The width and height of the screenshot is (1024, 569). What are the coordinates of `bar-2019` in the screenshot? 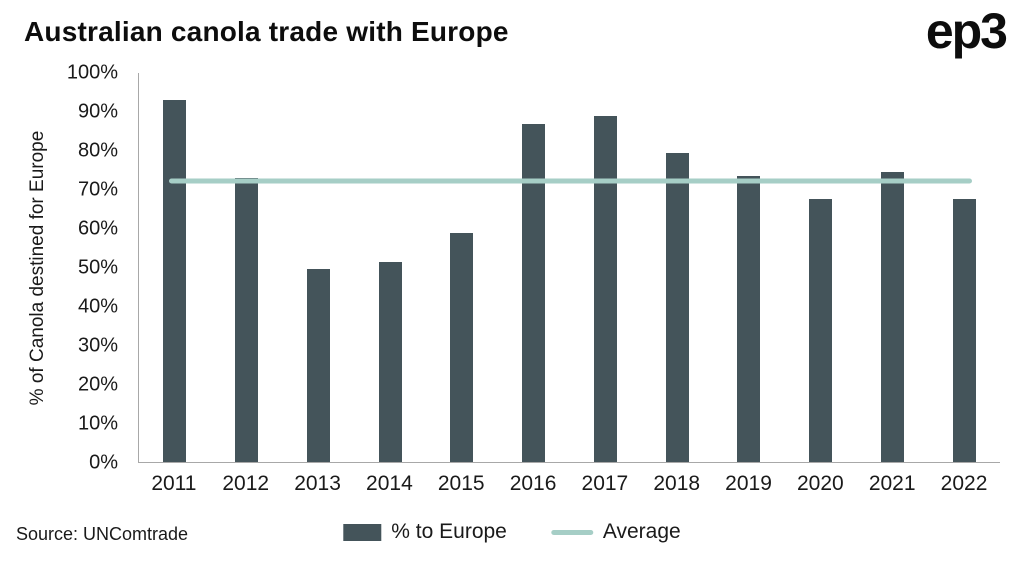 It's located at (749, 319).